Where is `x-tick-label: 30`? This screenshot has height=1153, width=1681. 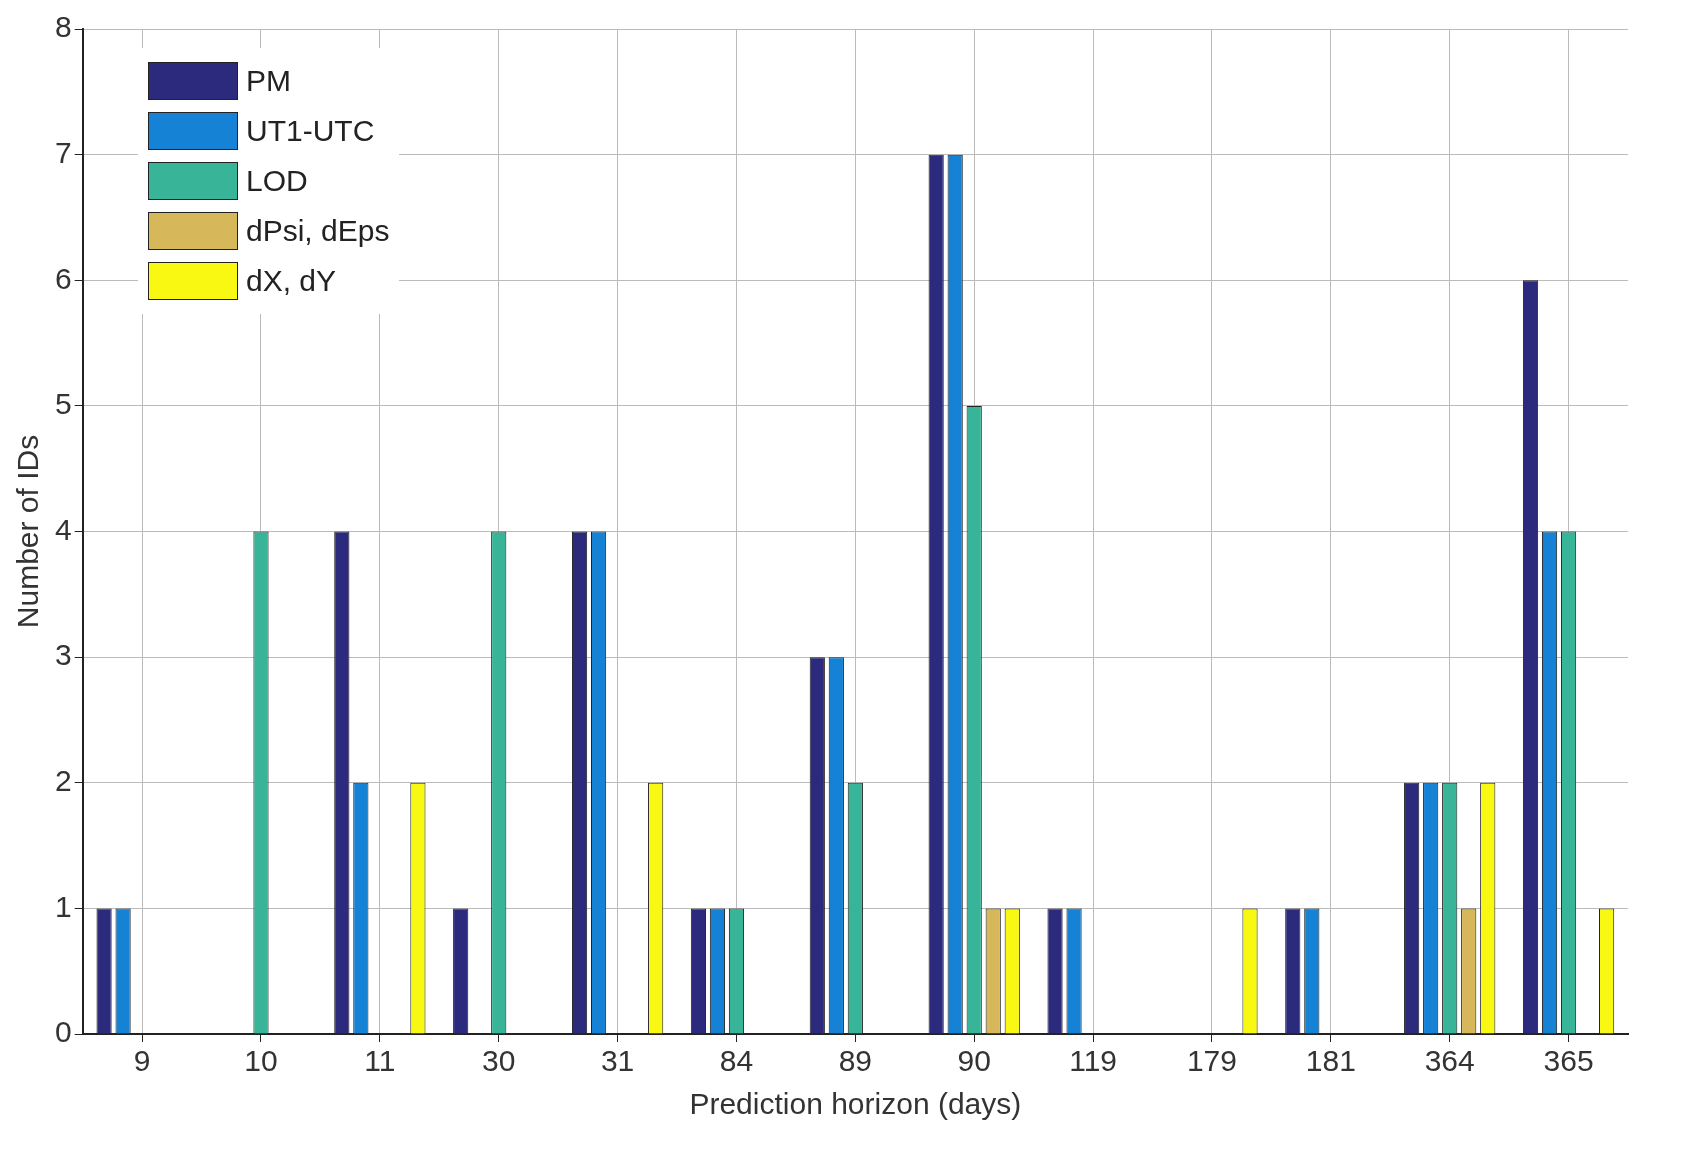
x-tick-label: 30 is located at coordinates (499, 1061).